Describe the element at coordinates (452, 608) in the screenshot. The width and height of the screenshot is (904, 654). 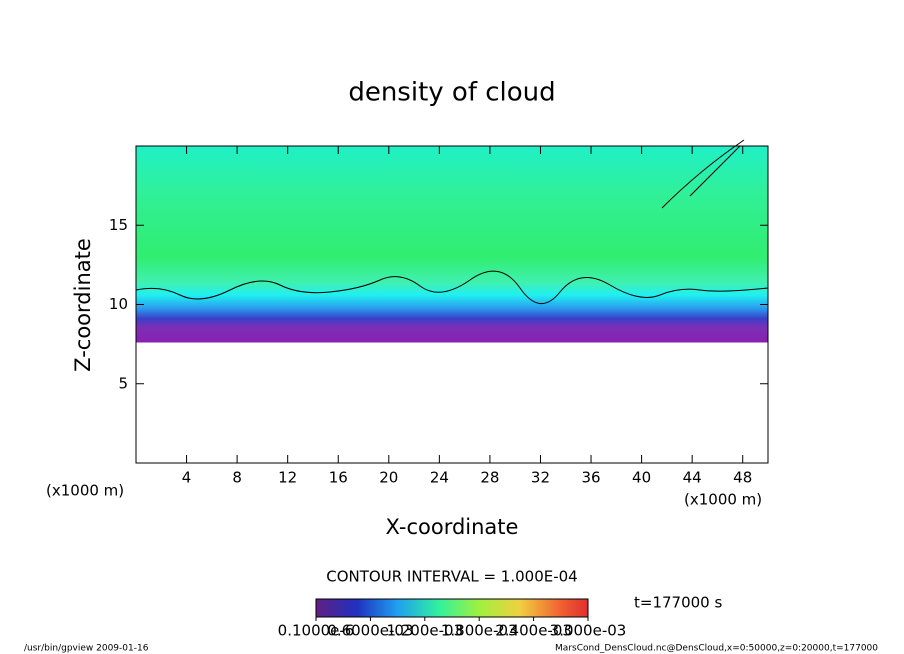
I see `colorbar` at that location.